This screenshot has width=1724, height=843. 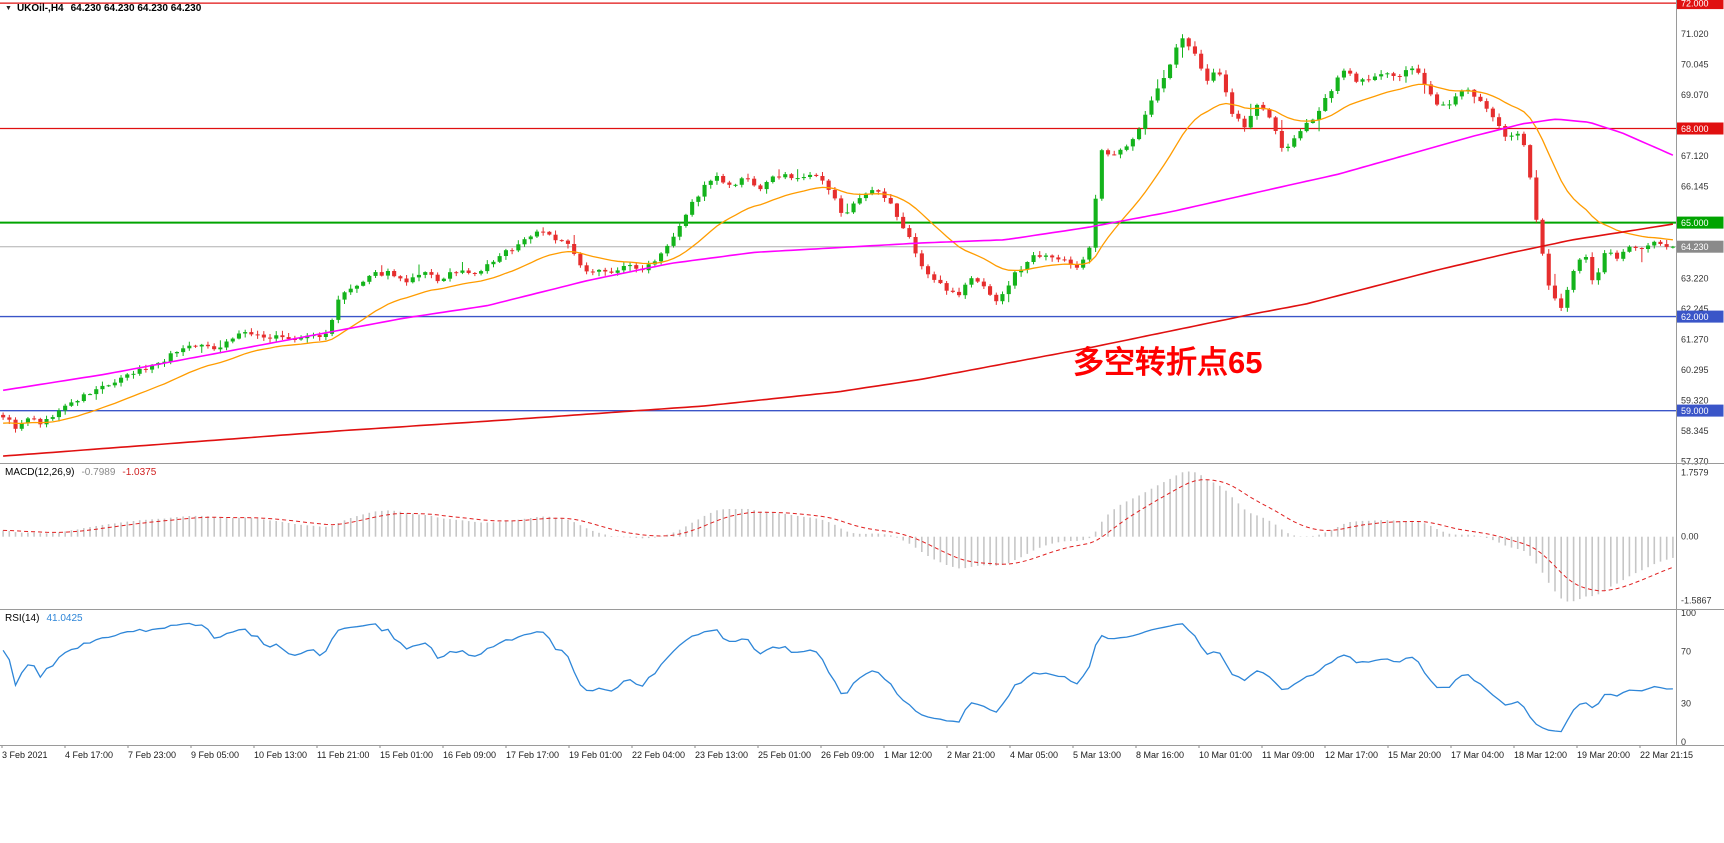 I want to click on svg-text: 1.7579, so click(x=1695, y=473).